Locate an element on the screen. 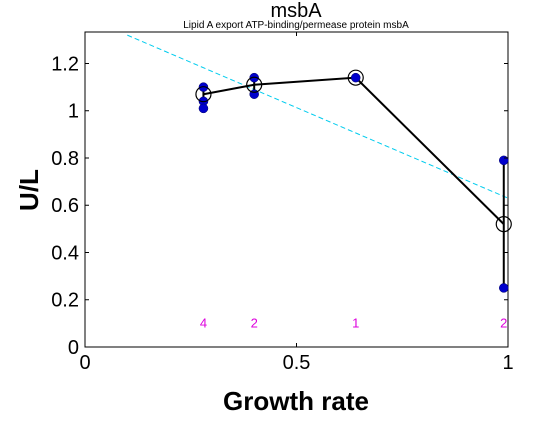  y-tick-label: 0.6 is located at coordinates (65, 206).